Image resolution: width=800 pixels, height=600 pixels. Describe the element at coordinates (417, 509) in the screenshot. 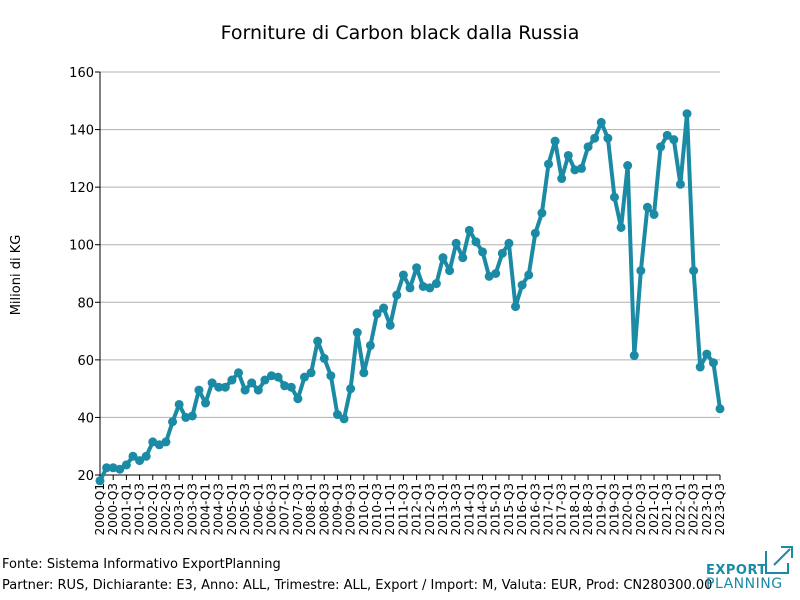

I see `x-tick-label: 2012-Q1` at that location.